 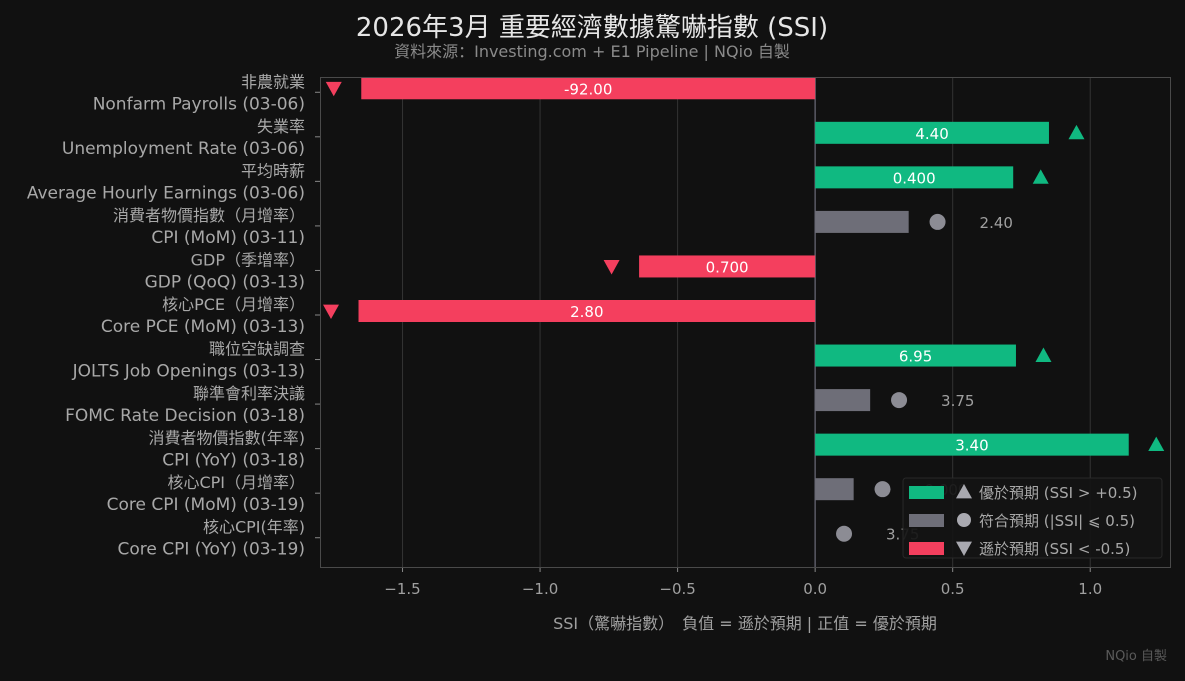 I want to click on x-tick-label: −0.5, so click(x=677, y=589).